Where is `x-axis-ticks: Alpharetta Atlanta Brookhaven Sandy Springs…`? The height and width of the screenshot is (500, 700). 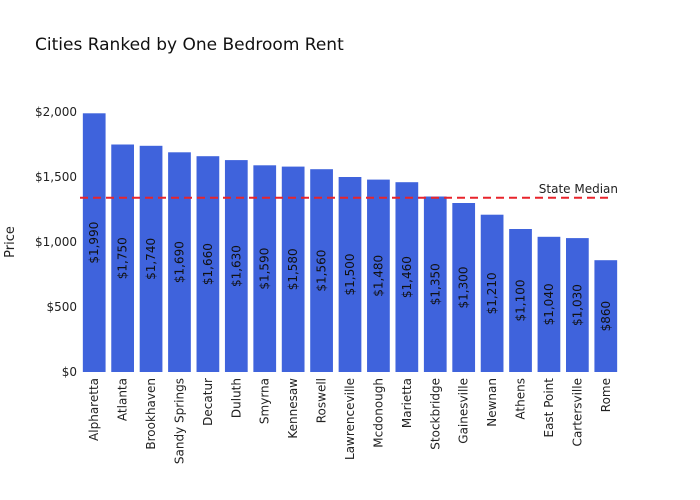 x-axis-ticks: Alpharetta Atlanta Brookhaven Sandy Springs… is located at coordinates (350, 421).